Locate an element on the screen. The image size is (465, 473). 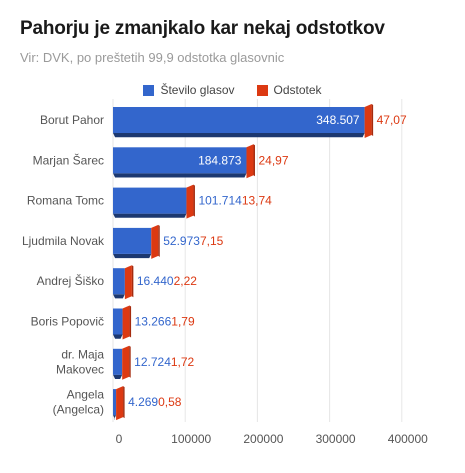
legend-item-votes: Število glasov is located at coordinates (189, 90).